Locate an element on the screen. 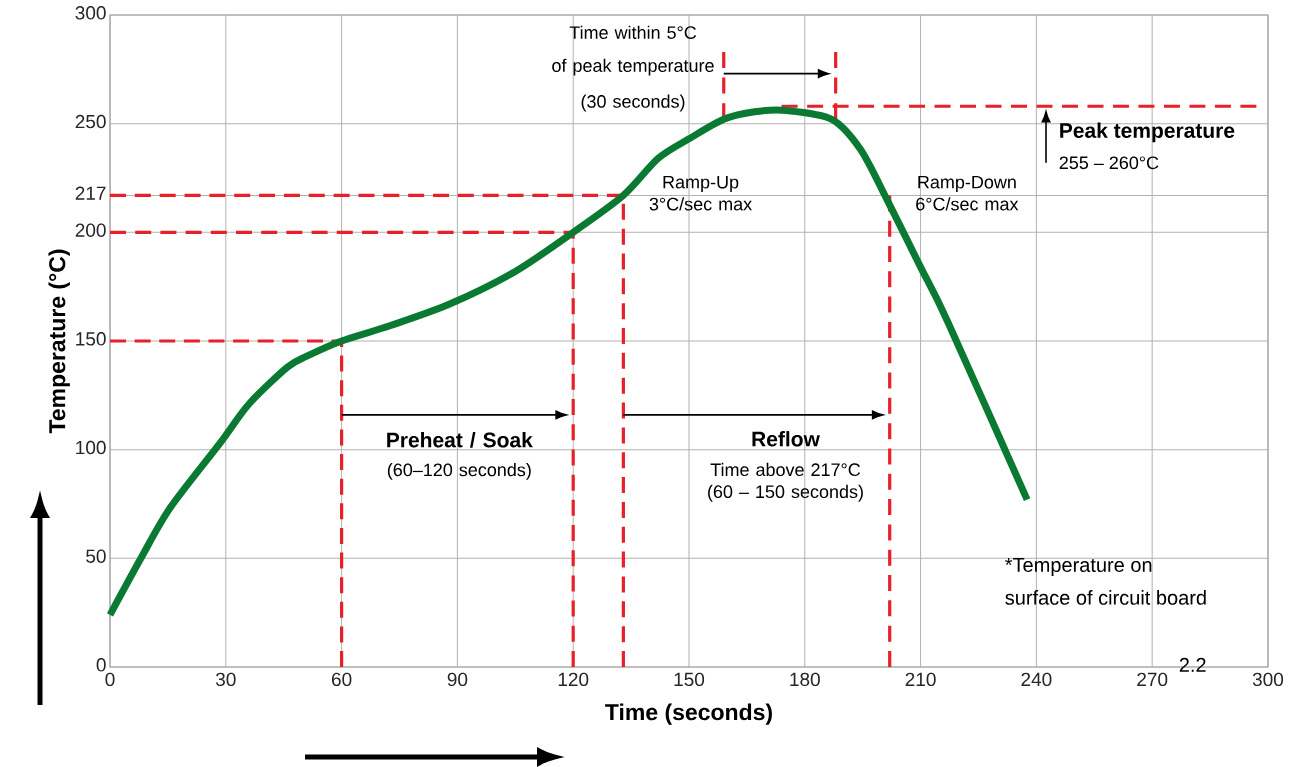  y-tick-label: 50 is located at coordinates (96, 556).